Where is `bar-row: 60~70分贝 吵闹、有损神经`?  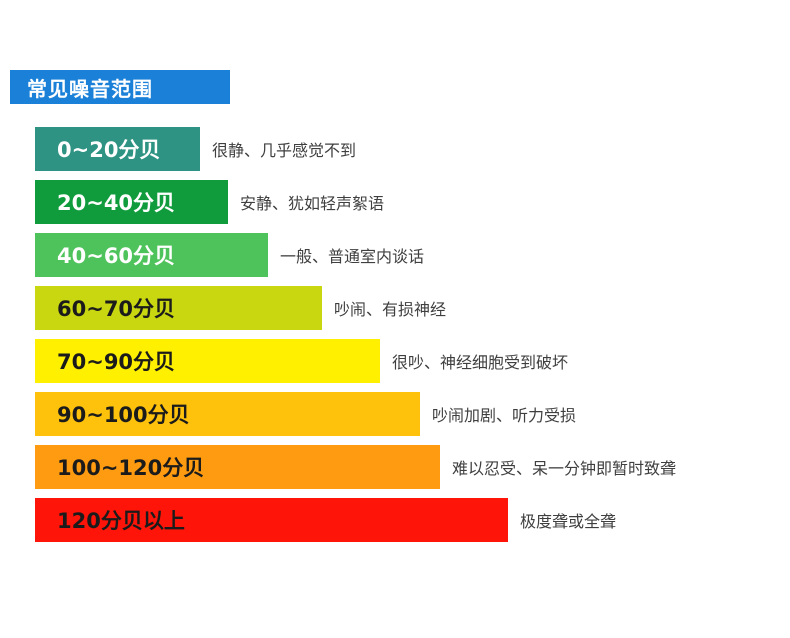 bar-row: 60~70分贝 吵闹、有损神经 is located at coordinates (355, 308).